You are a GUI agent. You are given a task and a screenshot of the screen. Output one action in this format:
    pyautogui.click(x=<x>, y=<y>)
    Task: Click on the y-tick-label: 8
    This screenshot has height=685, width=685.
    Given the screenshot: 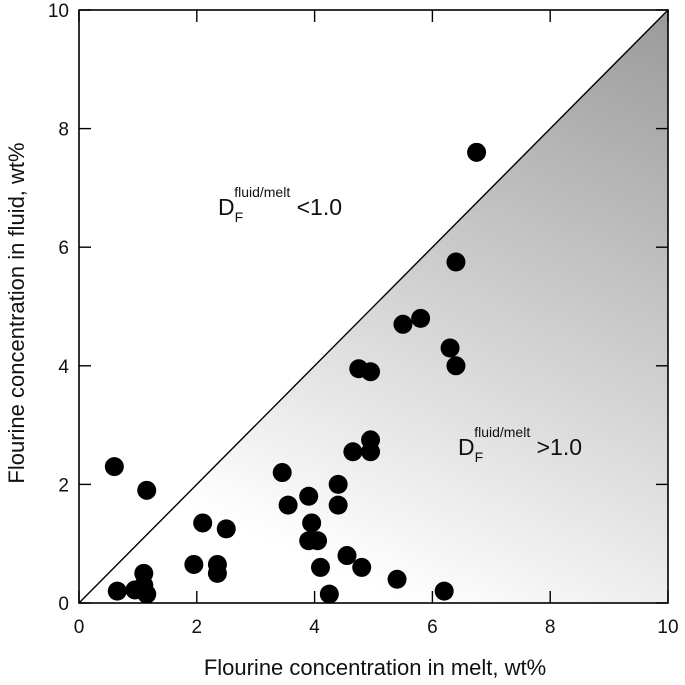 What is the action you would take?
    pyautogui.click(x=63, y=130)
    